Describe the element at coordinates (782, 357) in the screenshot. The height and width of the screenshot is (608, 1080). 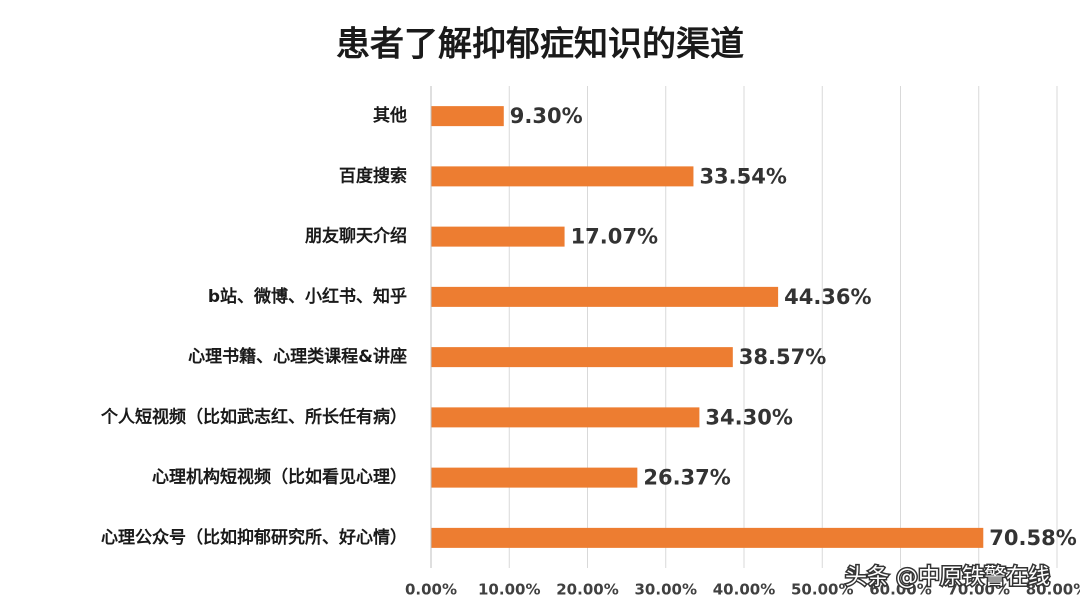
I see `value-label: 38.57%` at that location.